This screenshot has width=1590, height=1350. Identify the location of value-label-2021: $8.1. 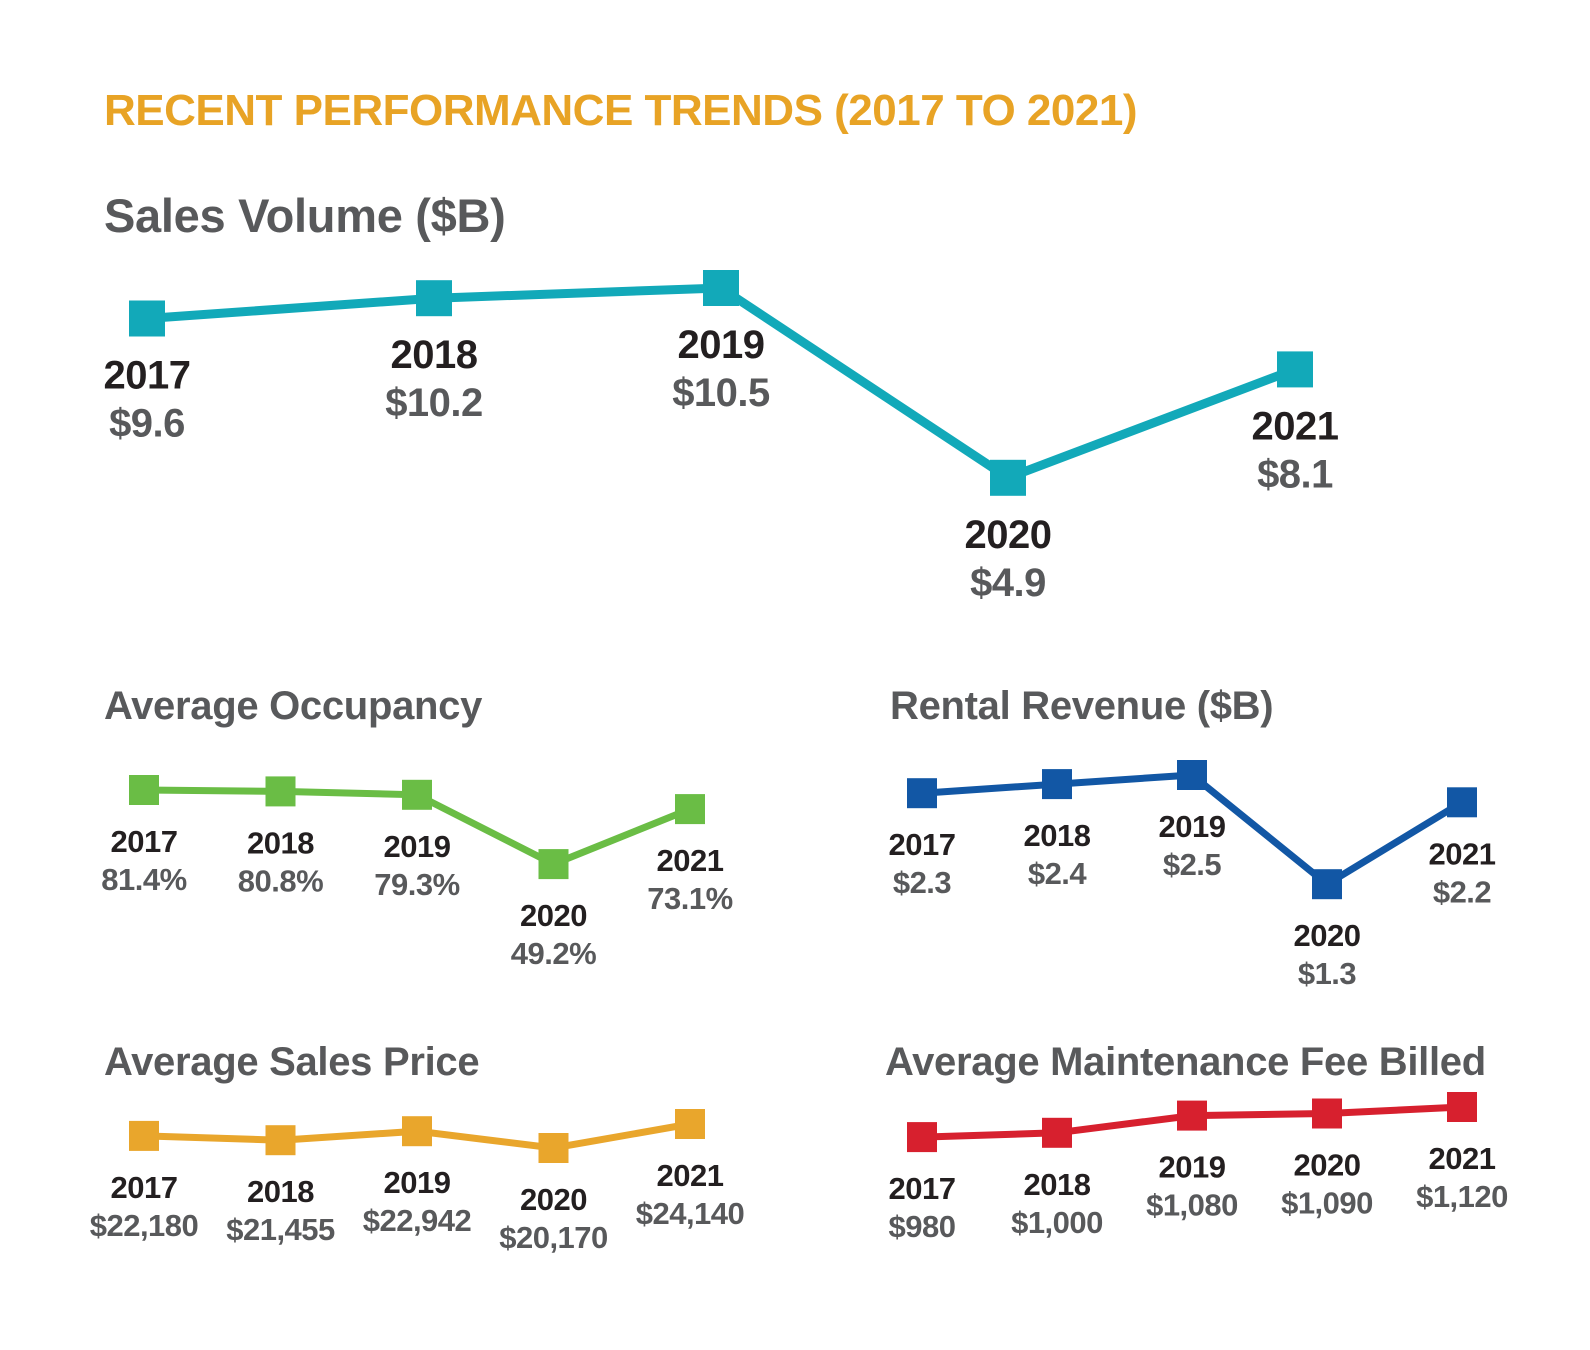
(1295, 474).